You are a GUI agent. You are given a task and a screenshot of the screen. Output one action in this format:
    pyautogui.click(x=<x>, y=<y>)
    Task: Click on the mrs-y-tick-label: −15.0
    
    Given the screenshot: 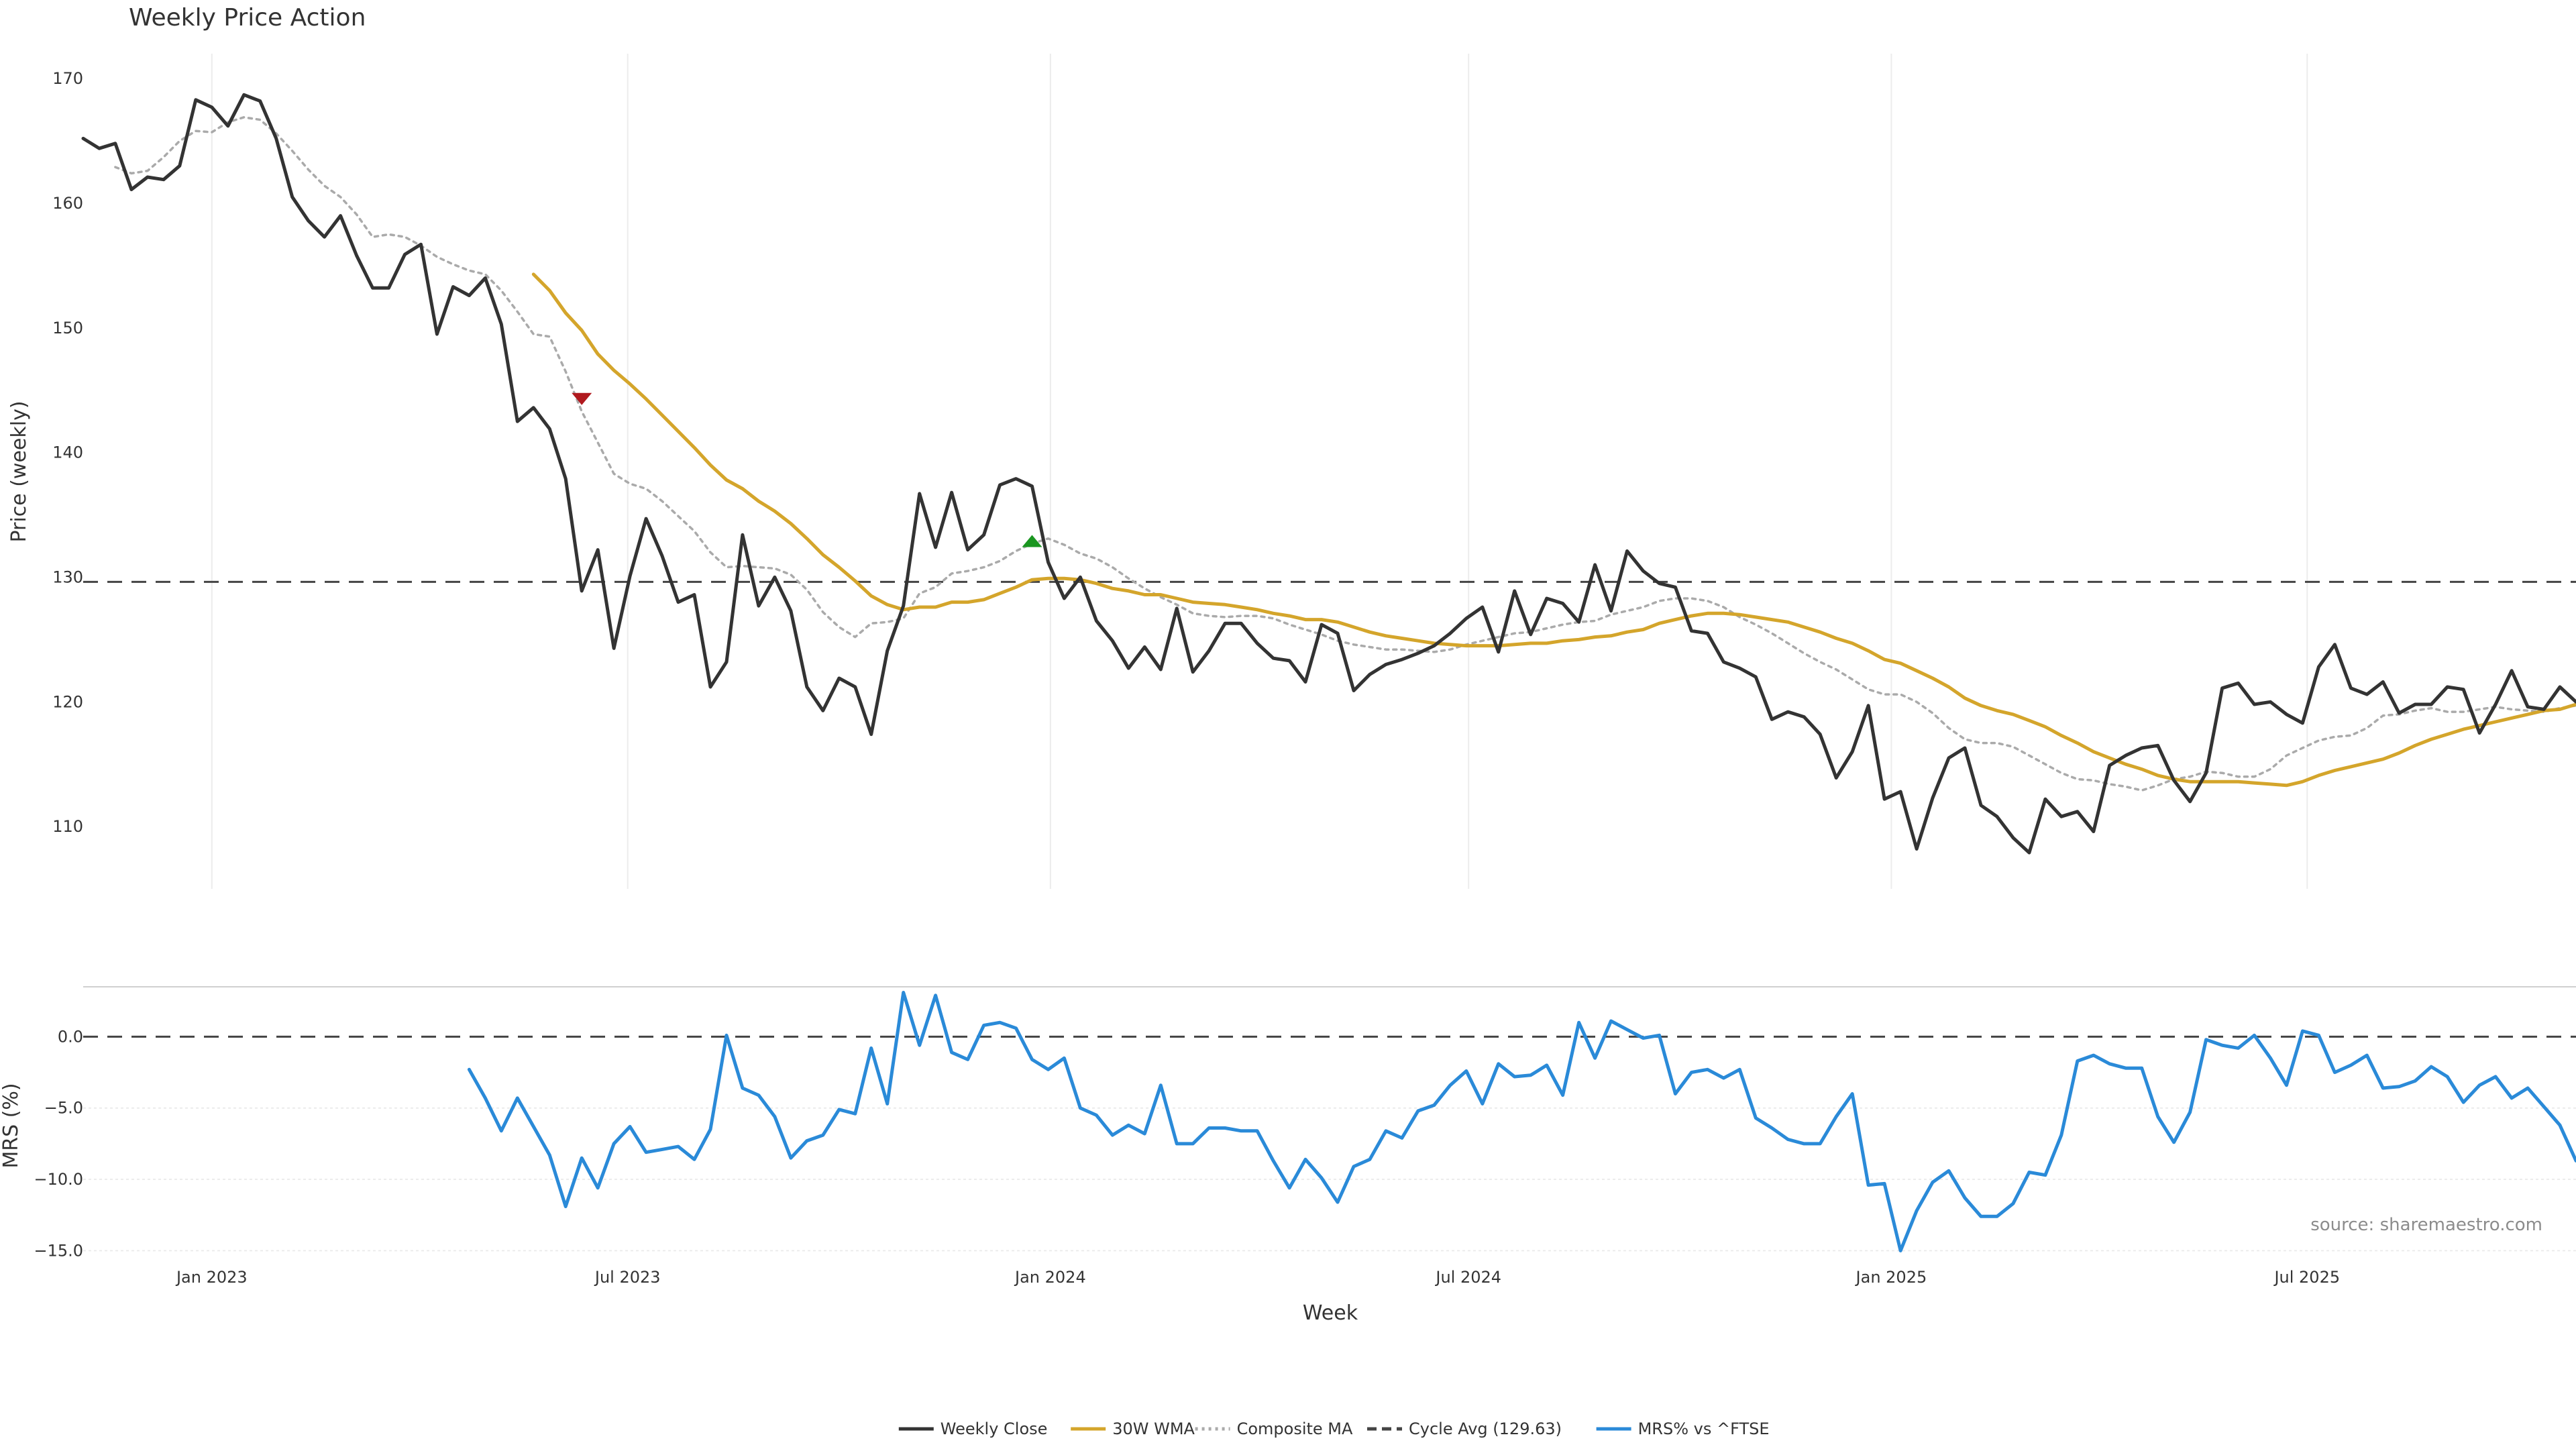 What is the action you would take?
    pyautogui.click(x=58, y=1250)
    